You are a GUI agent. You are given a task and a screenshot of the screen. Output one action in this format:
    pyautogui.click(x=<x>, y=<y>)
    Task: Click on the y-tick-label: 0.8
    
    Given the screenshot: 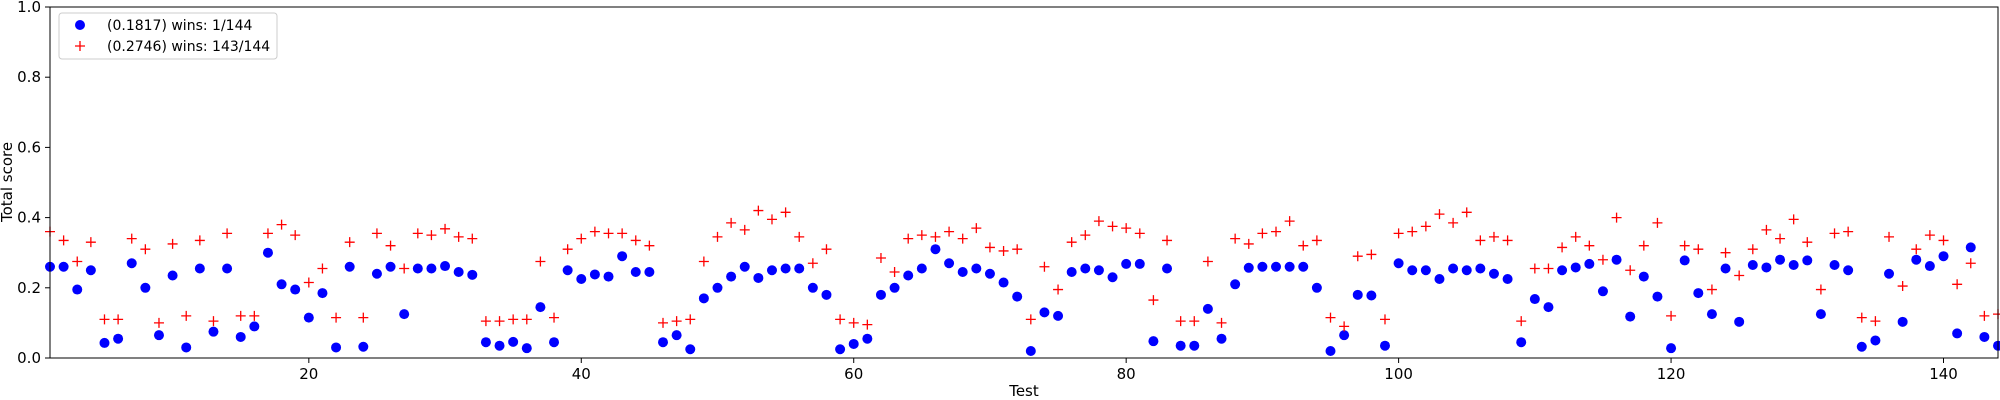 What is the action you would take?
    pyautogui.click(x=29, y=77)
    